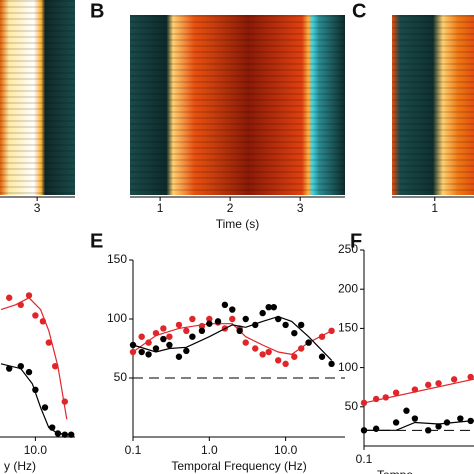  Describe the element at coordinates (359, 11) in the screenshot. I see `panel-letter: C` at that location.